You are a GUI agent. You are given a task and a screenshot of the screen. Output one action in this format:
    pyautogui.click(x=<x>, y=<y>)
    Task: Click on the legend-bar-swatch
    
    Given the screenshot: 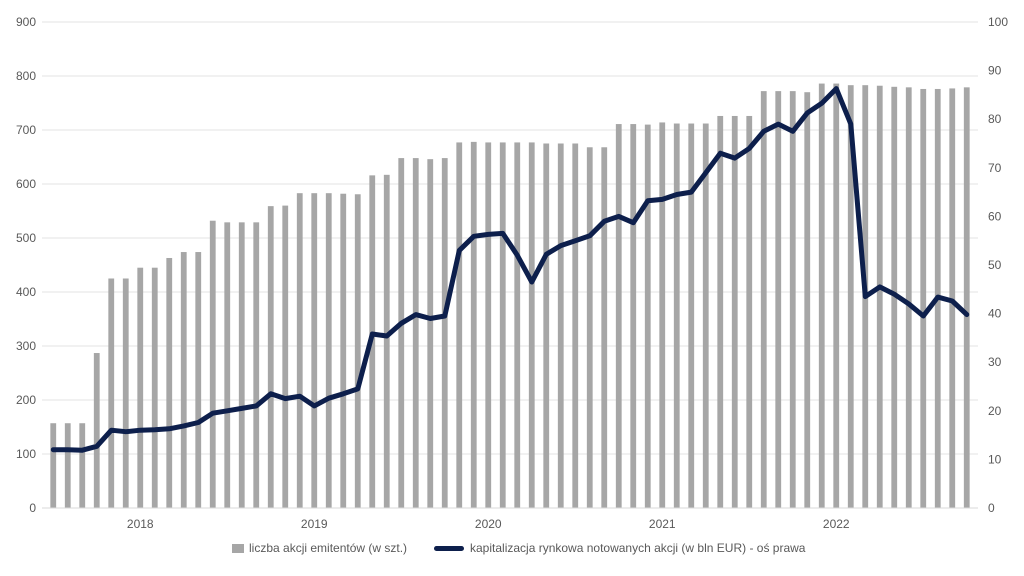 What is the action you would take?
    pyautogui.click(x=238, y=548)
    